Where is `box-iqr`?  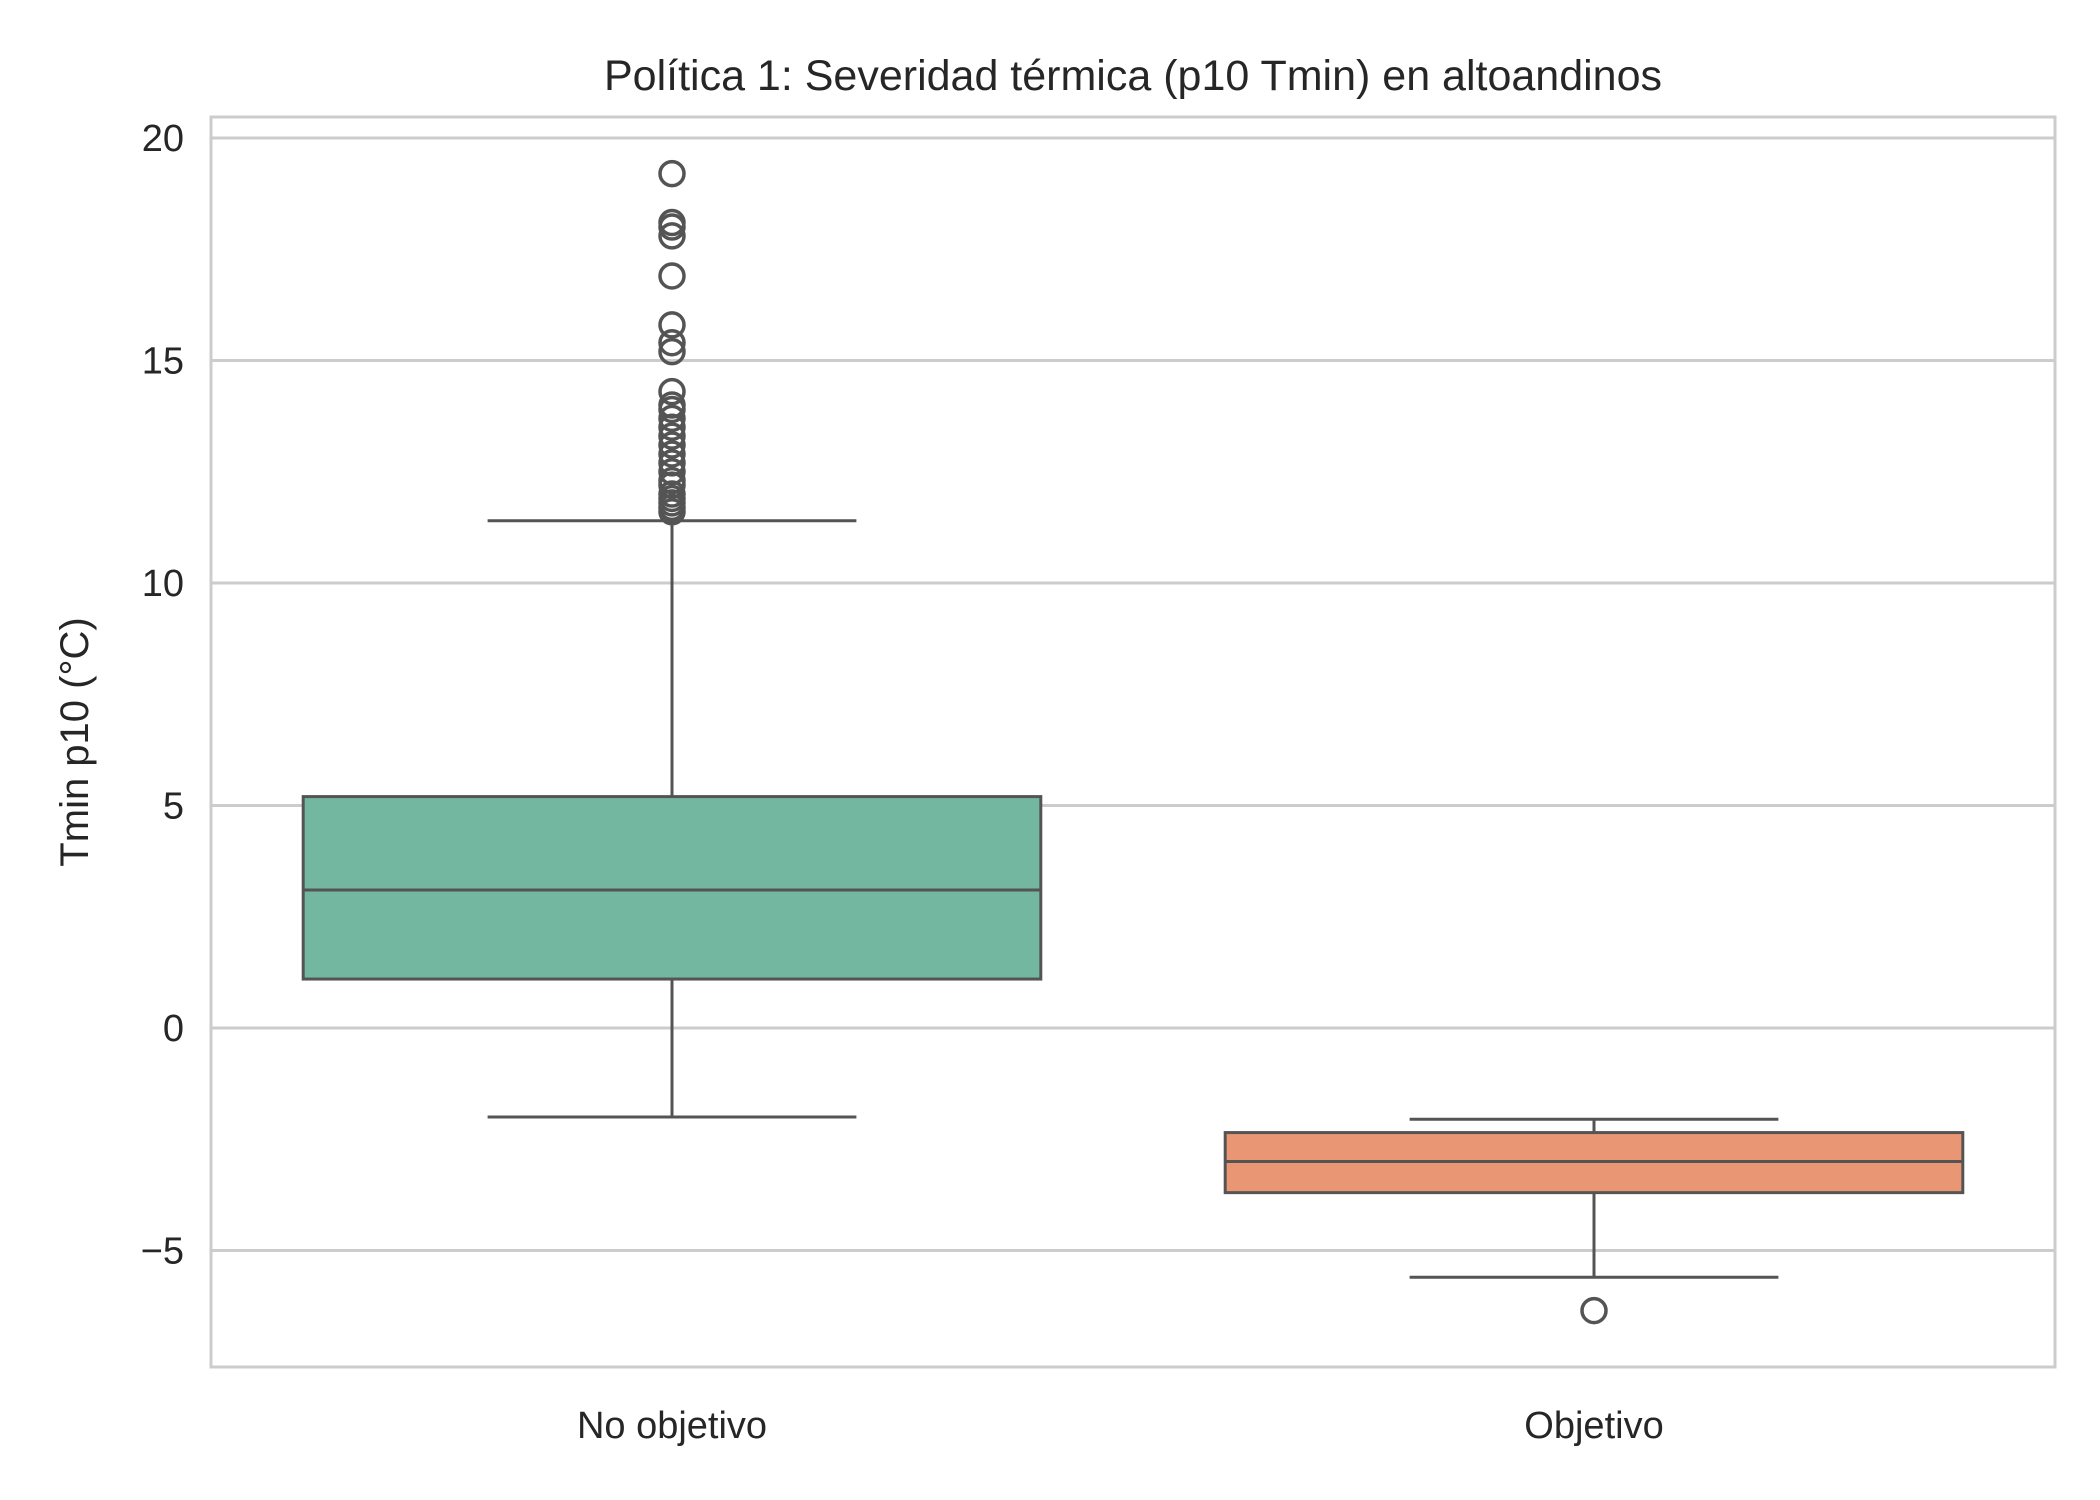 box-iqr is located at coordinates (672, 888).